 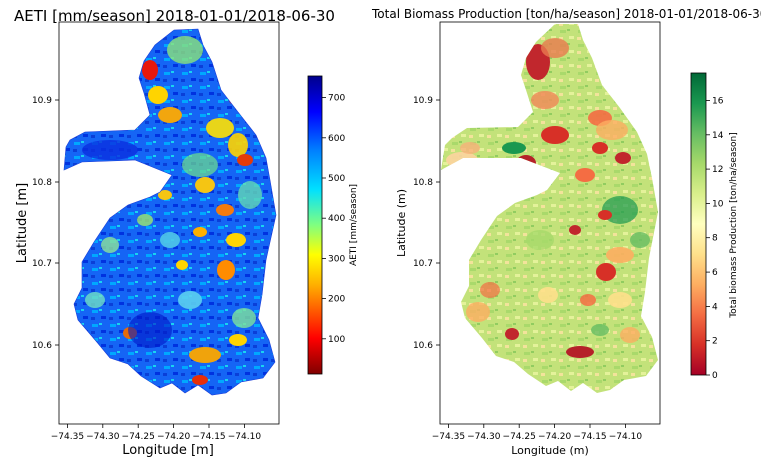 What do you see at coordinates (42, 346) in the screenshot?
I see `aeti-y-tick-label: 10.6` at bounding box center [42, 346].